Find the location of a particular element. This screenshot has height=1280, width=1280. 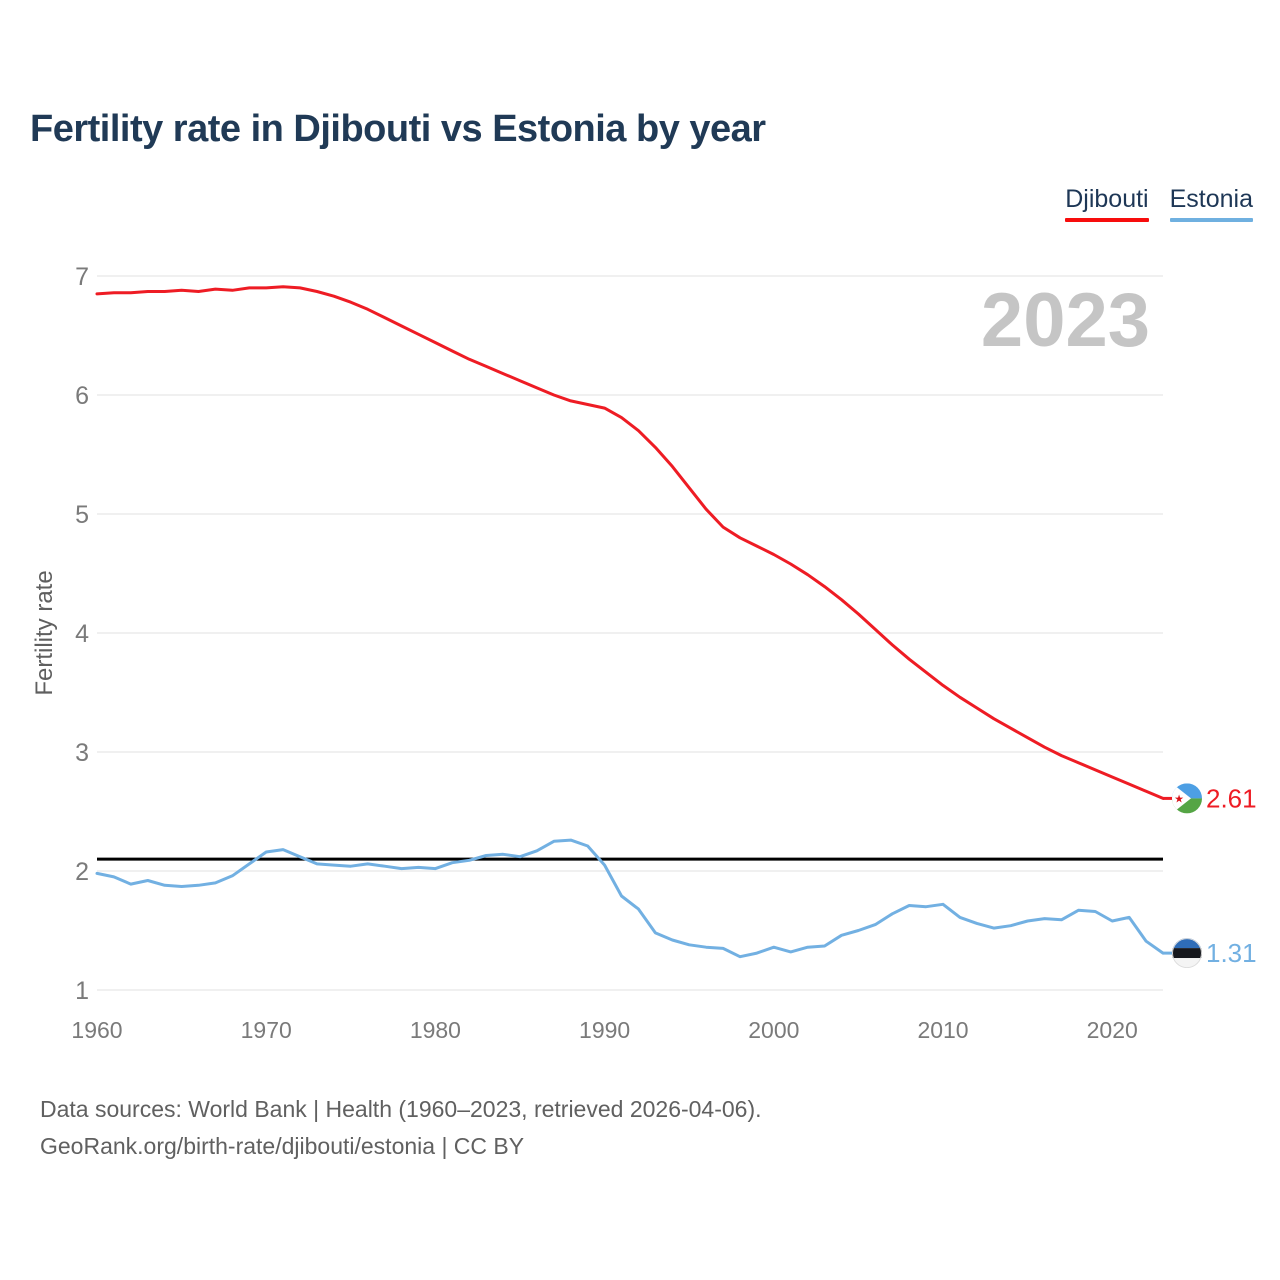

legend-item-djibouti: Djibouti is located at coordinates (1107, 203).